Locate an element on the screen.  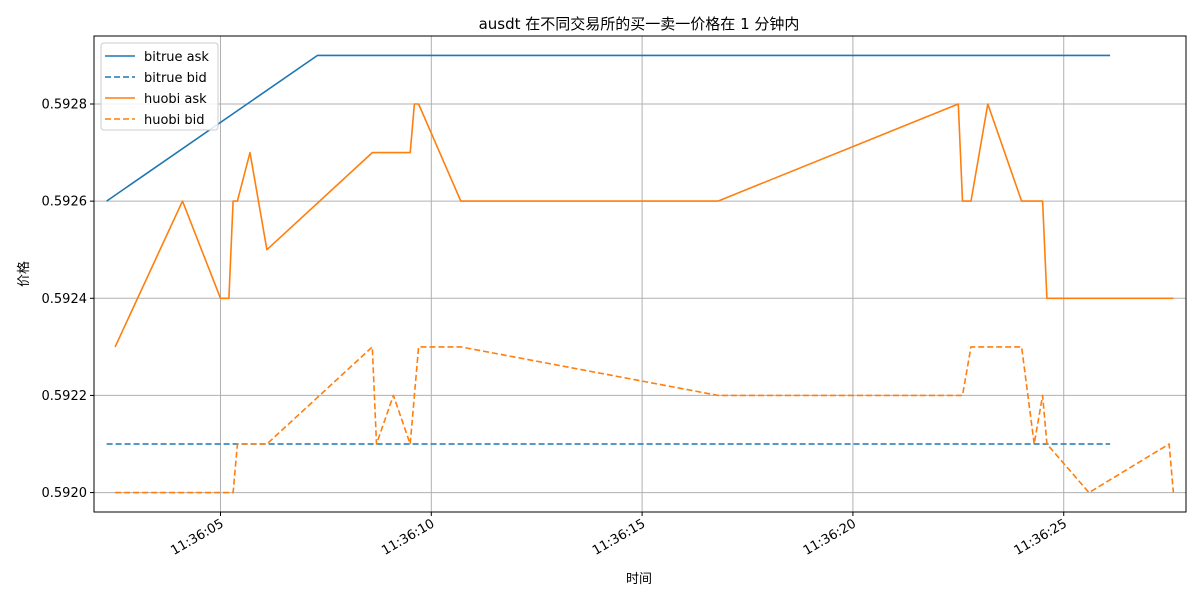
y-tick-label: 0.5920 is located at coordinates (65, 493).